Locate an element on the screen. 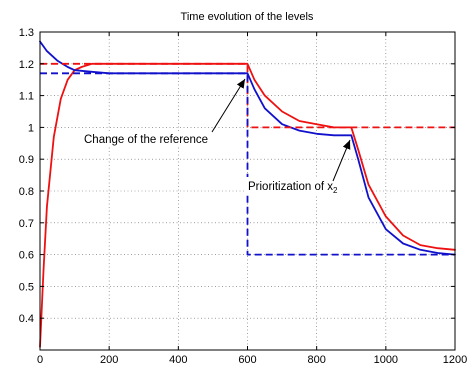  annotation-change-of-reference-arrow is located at coordinates (228, 105).